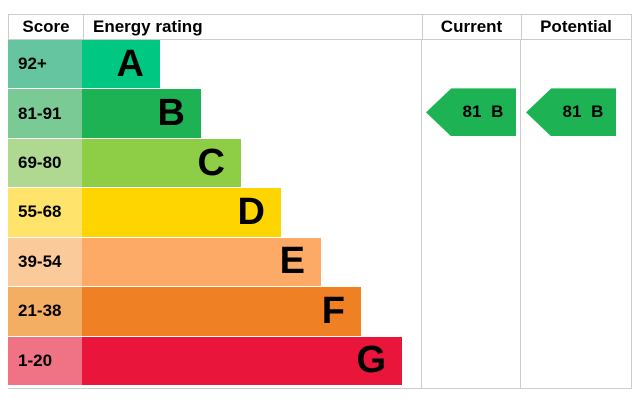 The image size is (640, 404). What do you see at coordinates (320, 27) in the screenshot?
I see `table-header: Score Energy rating Current Potential` at bounding box center [320, 27].